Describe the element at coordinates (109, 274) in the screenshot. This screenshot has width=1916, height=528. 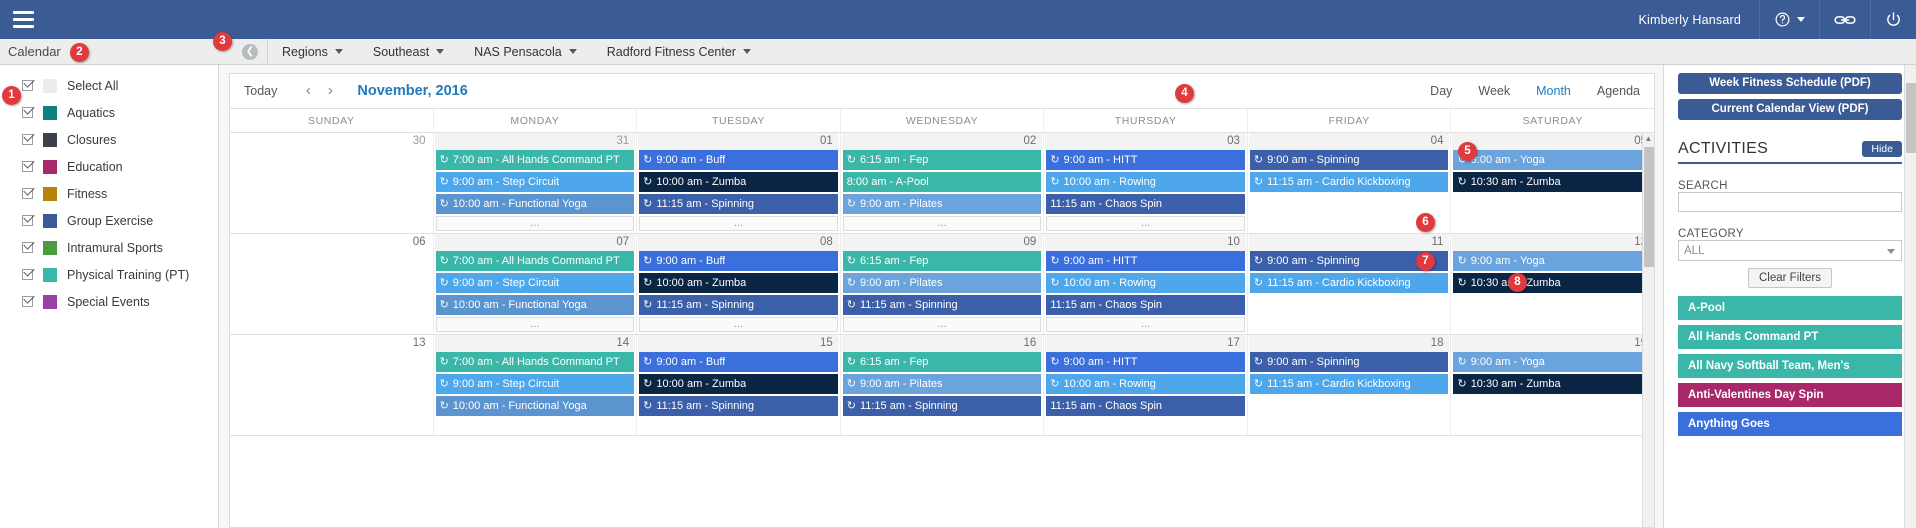
I see `sidebar-item-physical-training-pt: Physical Training (PT)` at that location.